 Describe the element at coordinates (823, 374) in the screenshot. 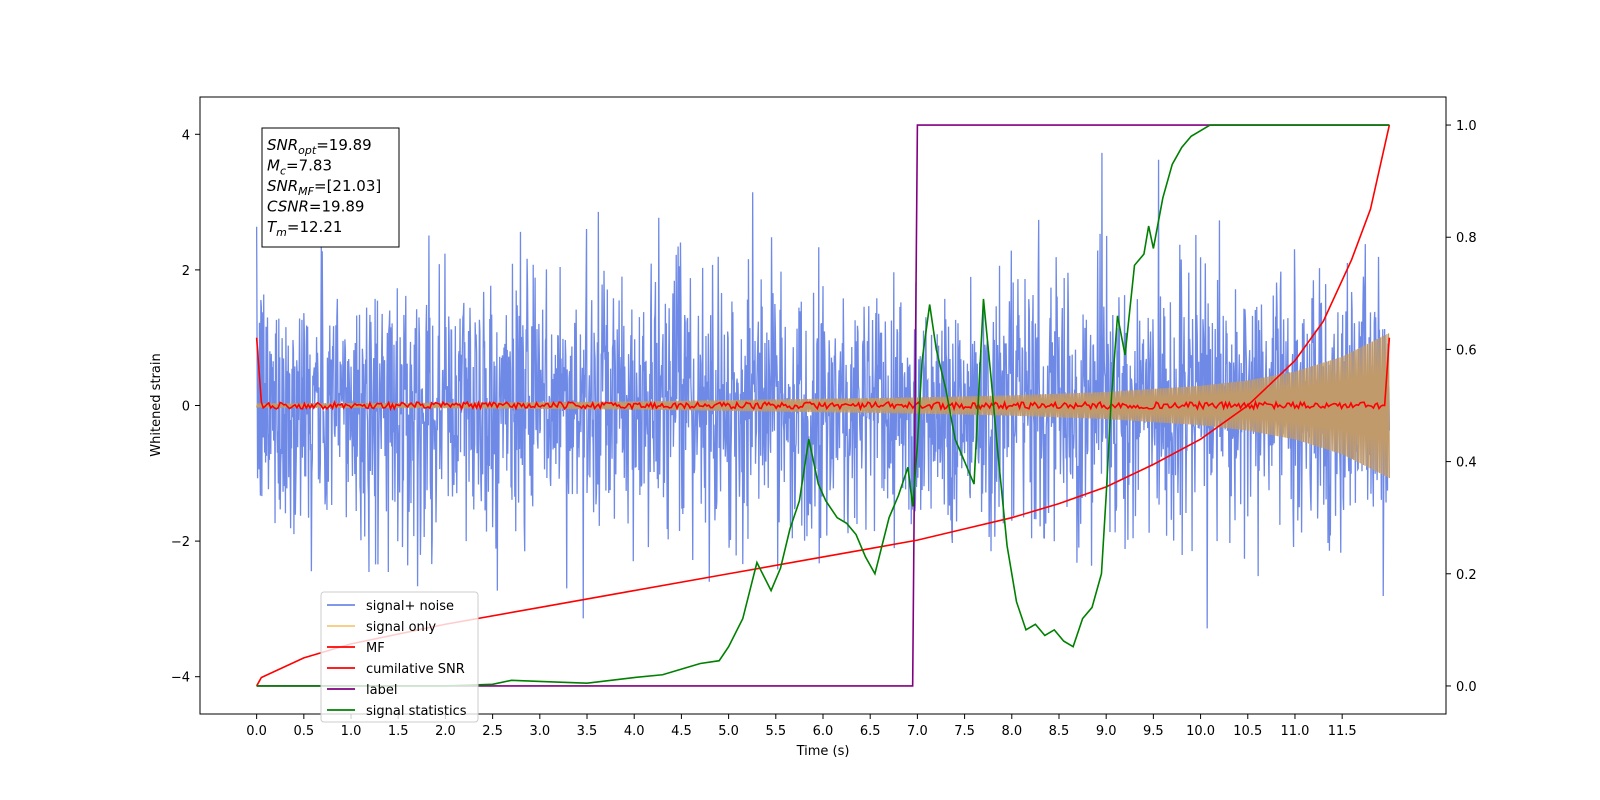

I see `series-mf` at that location.